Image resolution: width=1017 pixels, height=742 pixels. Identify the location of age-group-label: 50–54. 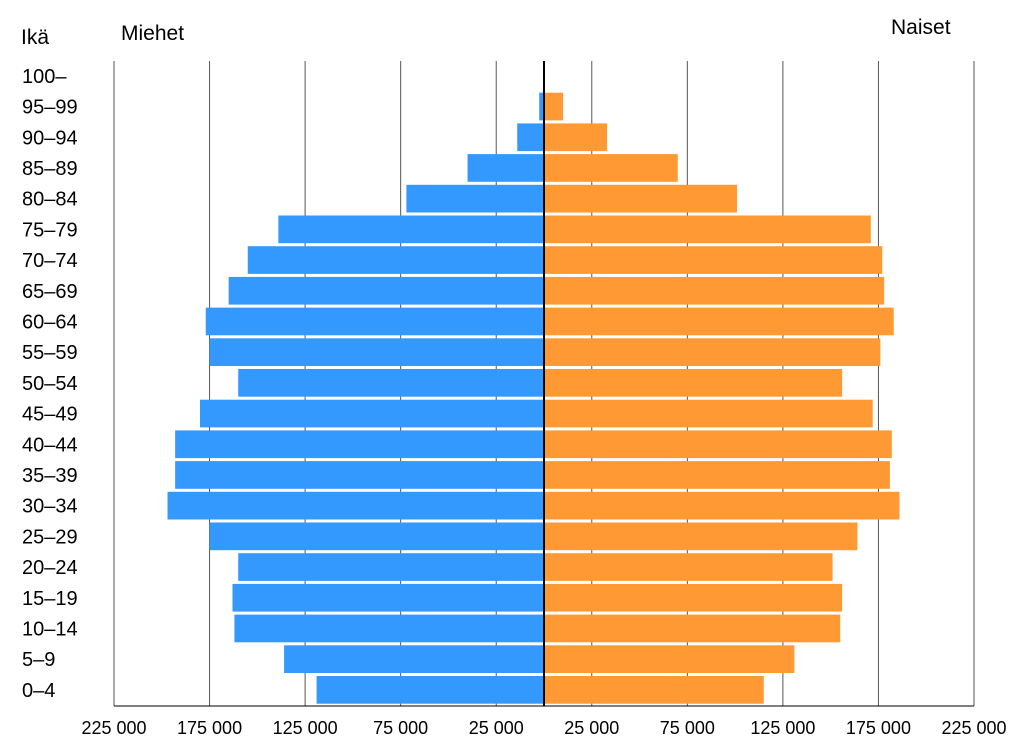
(50, 384).